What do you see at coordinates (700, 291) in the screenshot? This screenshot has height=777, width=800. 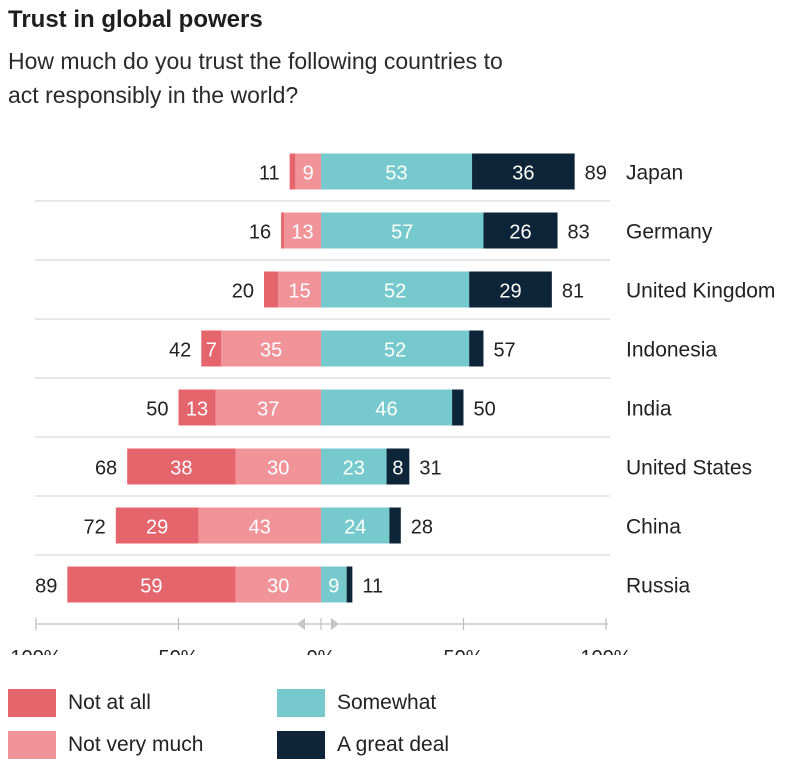 I see `category-label-united-kingdom: United Kingdom` at bounding box center [700, 291].